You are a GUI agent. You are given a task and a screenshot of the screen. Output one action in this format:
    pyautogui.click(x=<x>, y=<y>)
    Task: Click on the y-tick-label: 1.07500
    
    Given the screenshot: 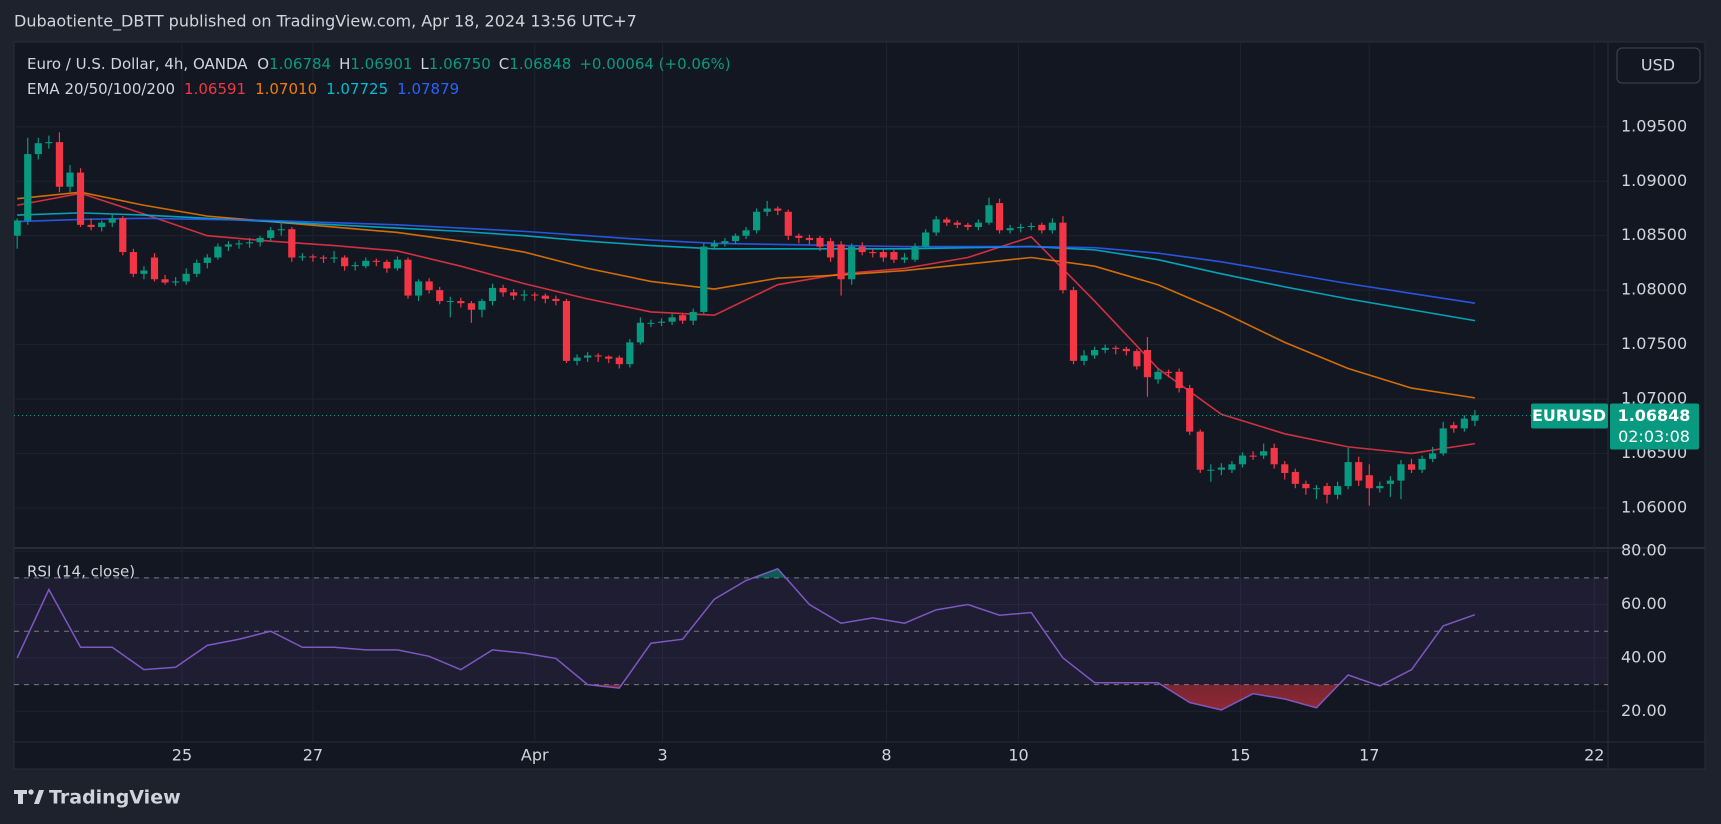 What is the action you would take?
    pyautogui.click(x=1654, y=343)
    